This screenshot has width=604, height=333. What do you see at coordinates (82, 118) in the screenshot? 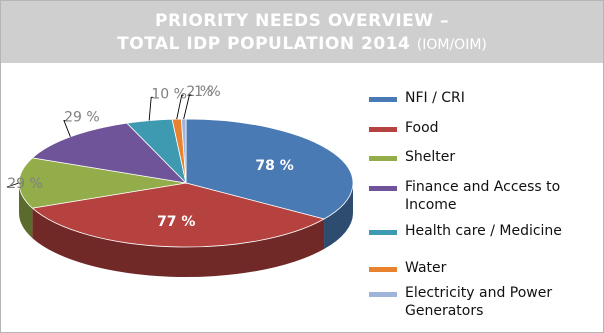
I see `data-label-3: 29 %` at bounding box center [82, 118].